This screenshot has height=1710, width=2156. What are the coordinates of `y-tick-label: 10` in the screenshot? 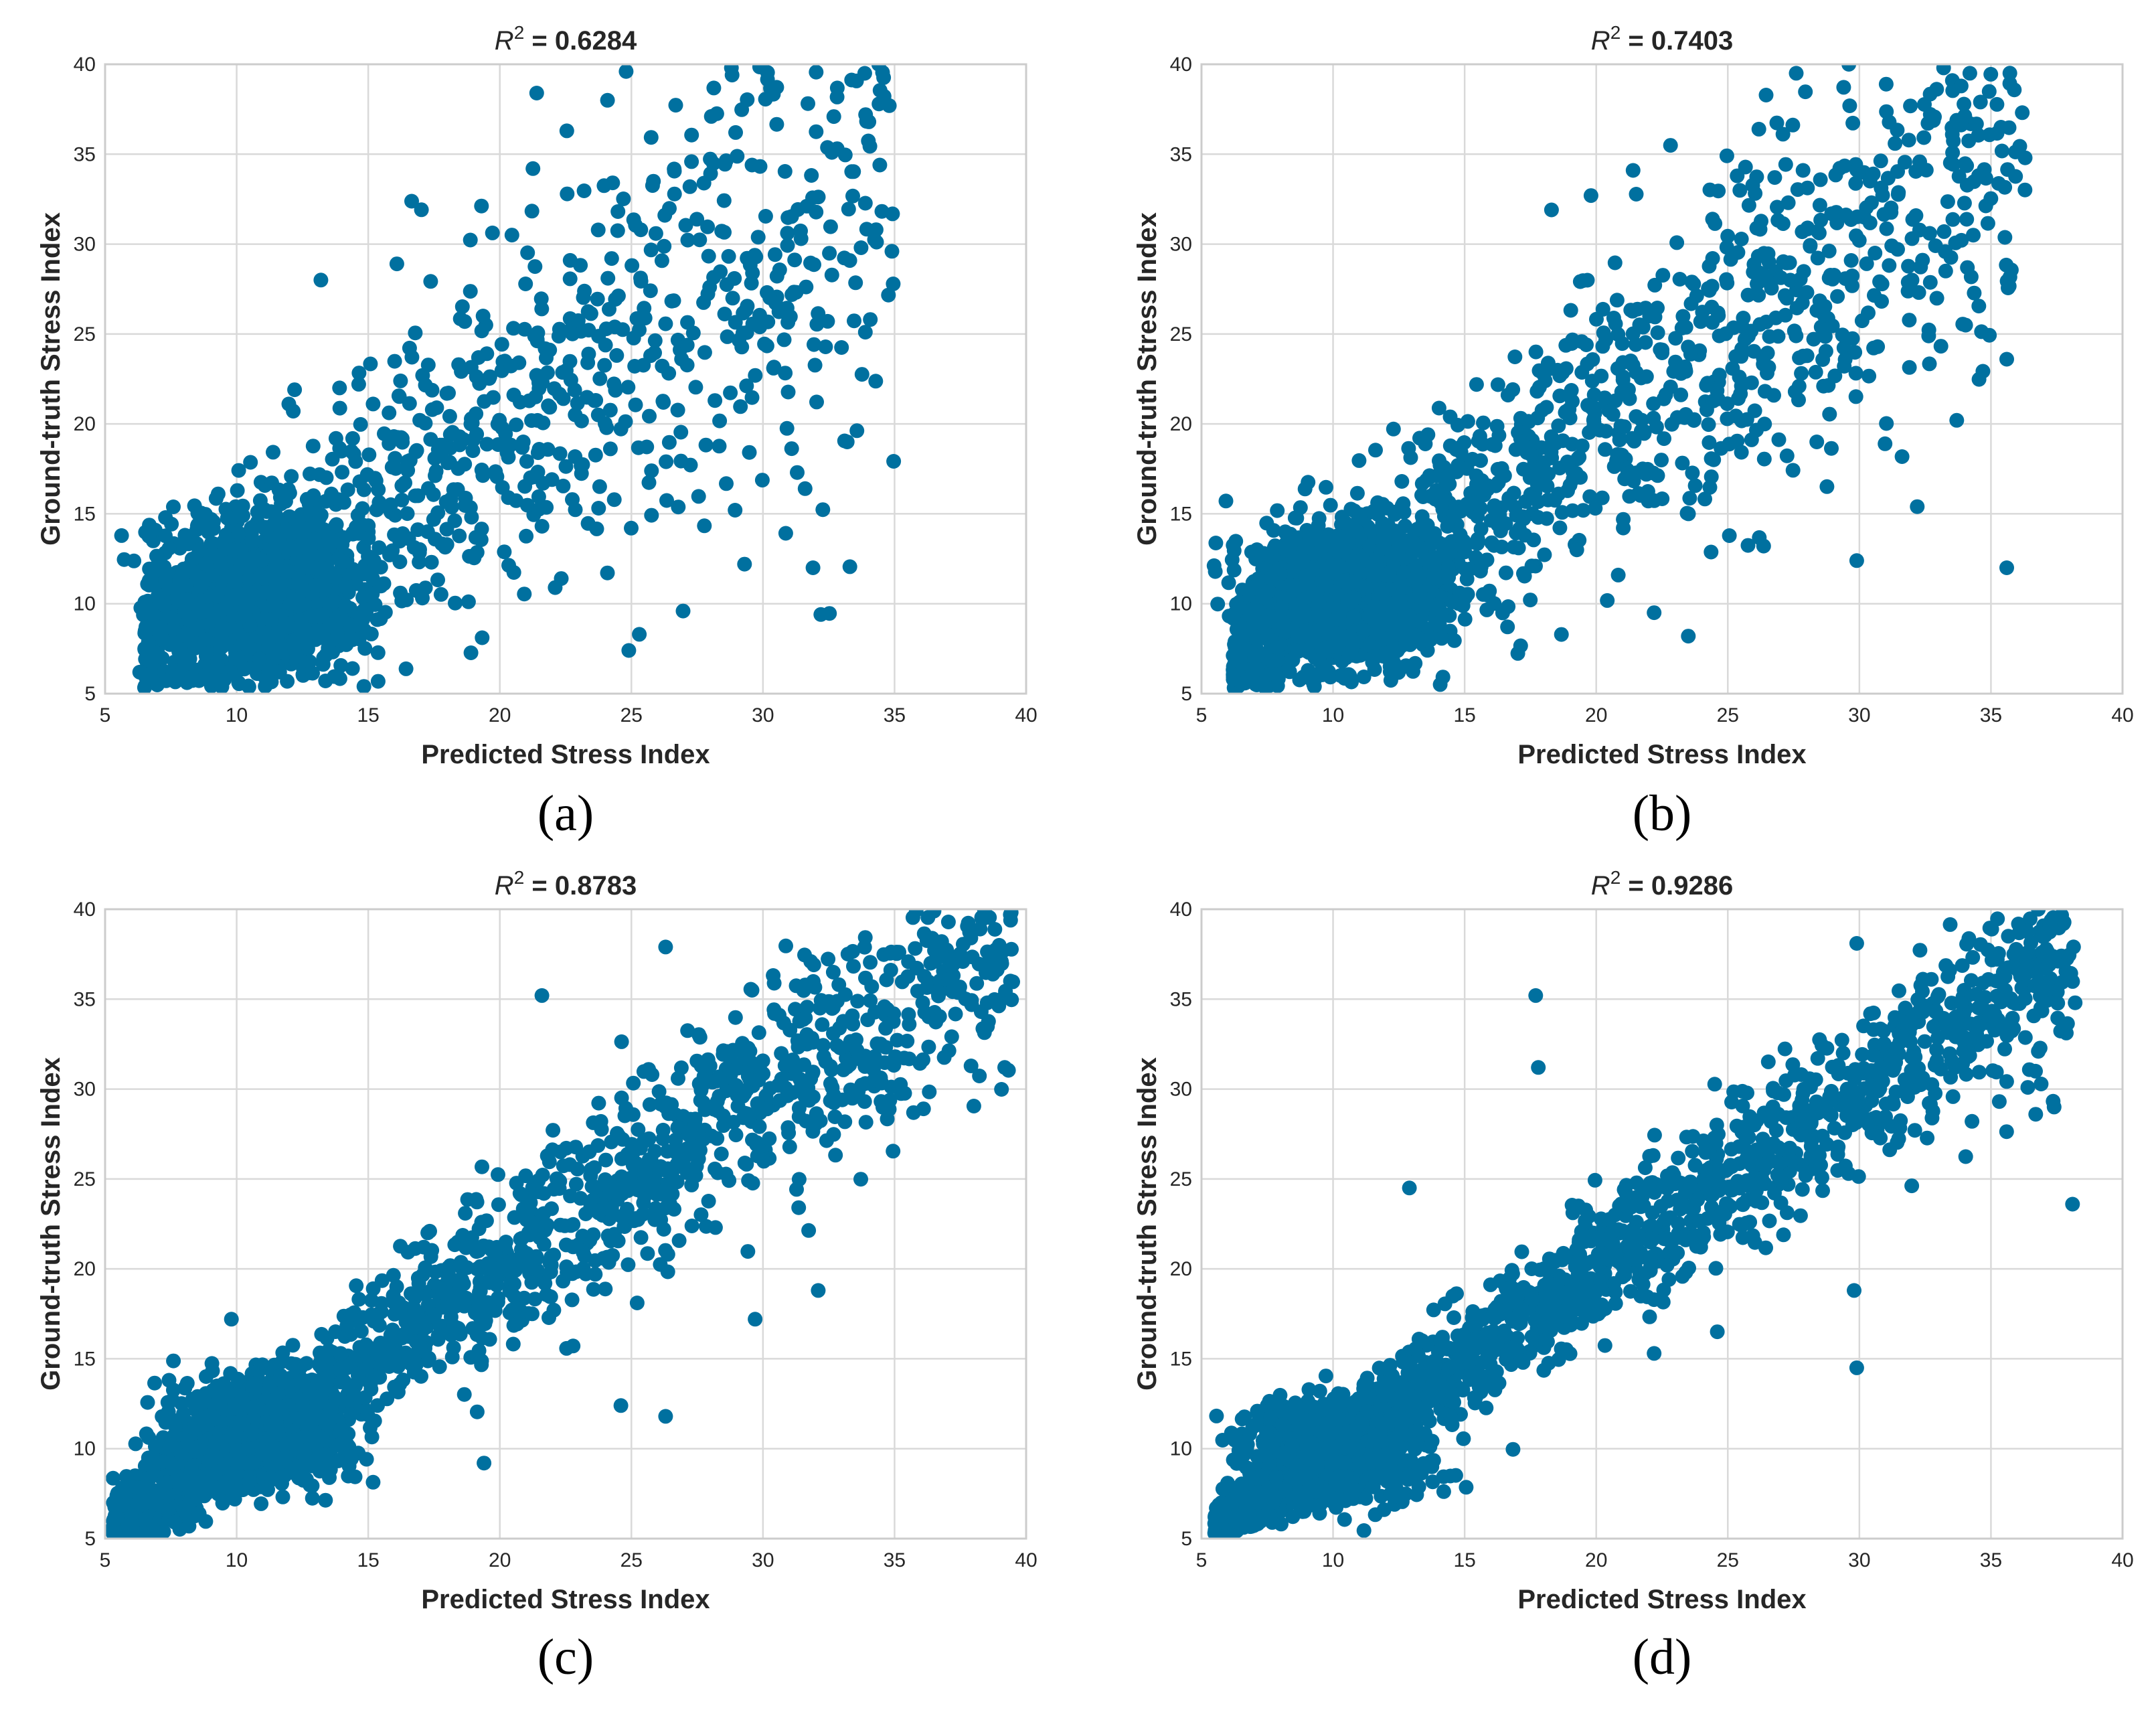 It's located at (85, 604).